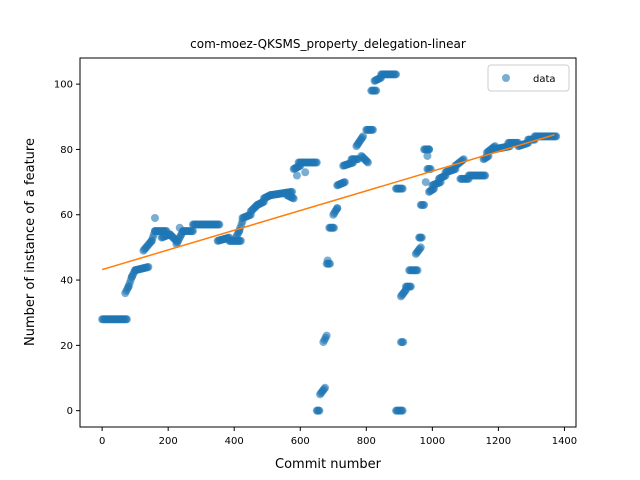 This screenshot has width=640, height=480. What do you see at coordinates (338, 437) in the screenshot?
I see `x-axis: 0 200 400 600 800 1000 1200 1400` at bounding box center [338, 437].